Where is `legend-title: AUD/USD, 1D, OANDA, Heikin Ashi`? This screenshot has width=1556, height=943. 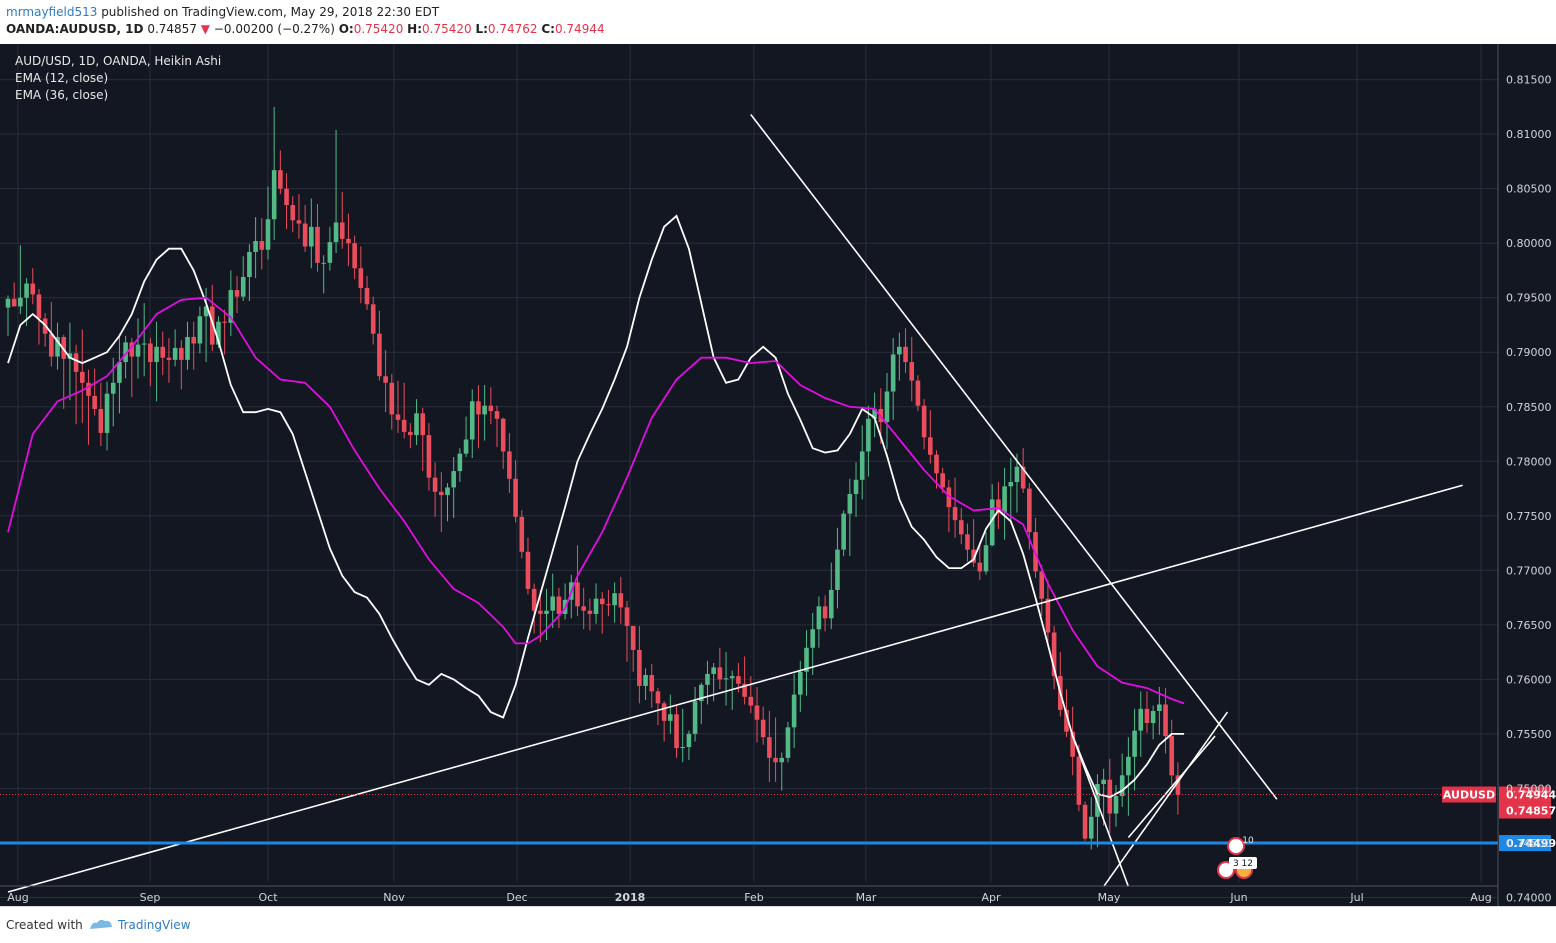 legend-title: AUD/USD, 1D, OANDA, Heikin Ashi is located at coordinates (118, 61).